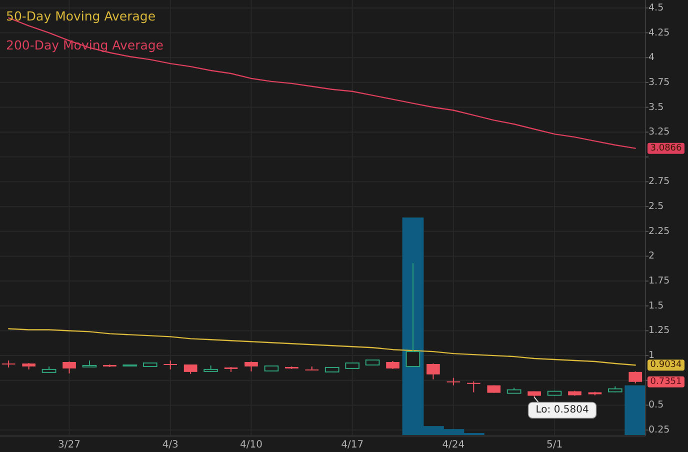 This screenshot has width=688, height=452. What do you see at coordinates (656, 206) in the screenshot?
I see `y-tick-label: 2.5` at bounding box center [656, 206].